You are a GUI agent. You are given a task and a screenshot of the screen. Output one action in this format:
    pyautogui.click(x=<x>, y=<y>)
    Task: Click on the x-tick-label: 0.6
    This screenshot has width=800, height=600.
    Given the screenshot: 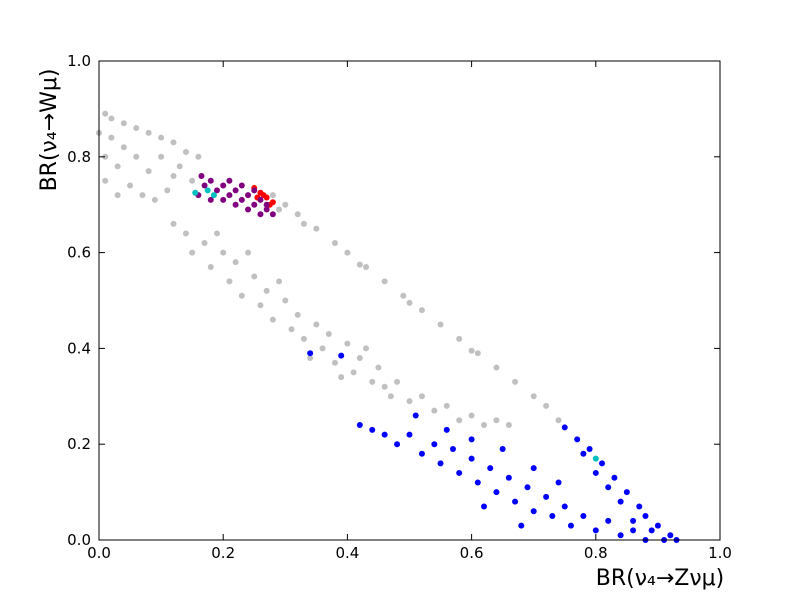 What is the action you would take?
    pyautogui.click(x=472, y=553)
    